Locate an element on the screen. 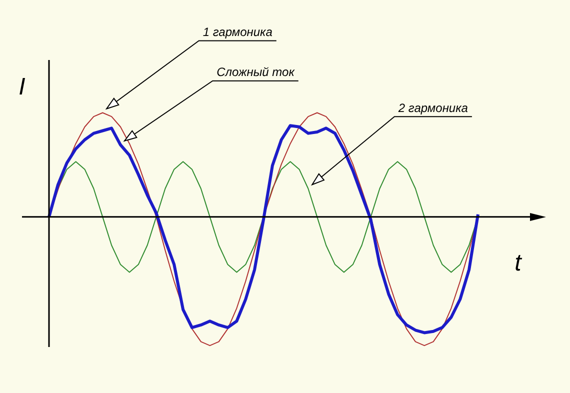 The height and width of the screenshot is (393, 570). x-axis-title: t is located at coordinates (518, 263).